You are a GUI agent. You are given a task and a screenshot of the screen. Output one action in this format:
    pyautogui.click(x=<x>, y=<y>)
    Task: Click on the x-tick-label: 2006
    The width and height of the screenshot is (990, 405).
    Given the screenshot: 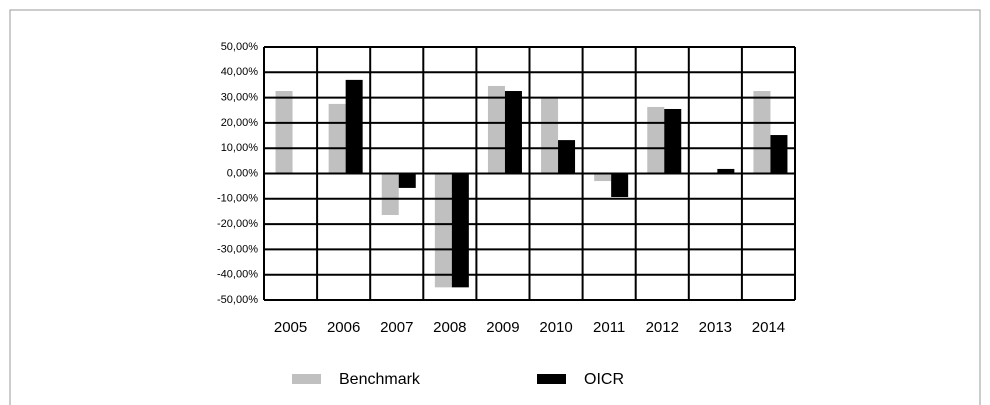 What is the action you would take?
    pyautogui.click(x=343, y=327)
    